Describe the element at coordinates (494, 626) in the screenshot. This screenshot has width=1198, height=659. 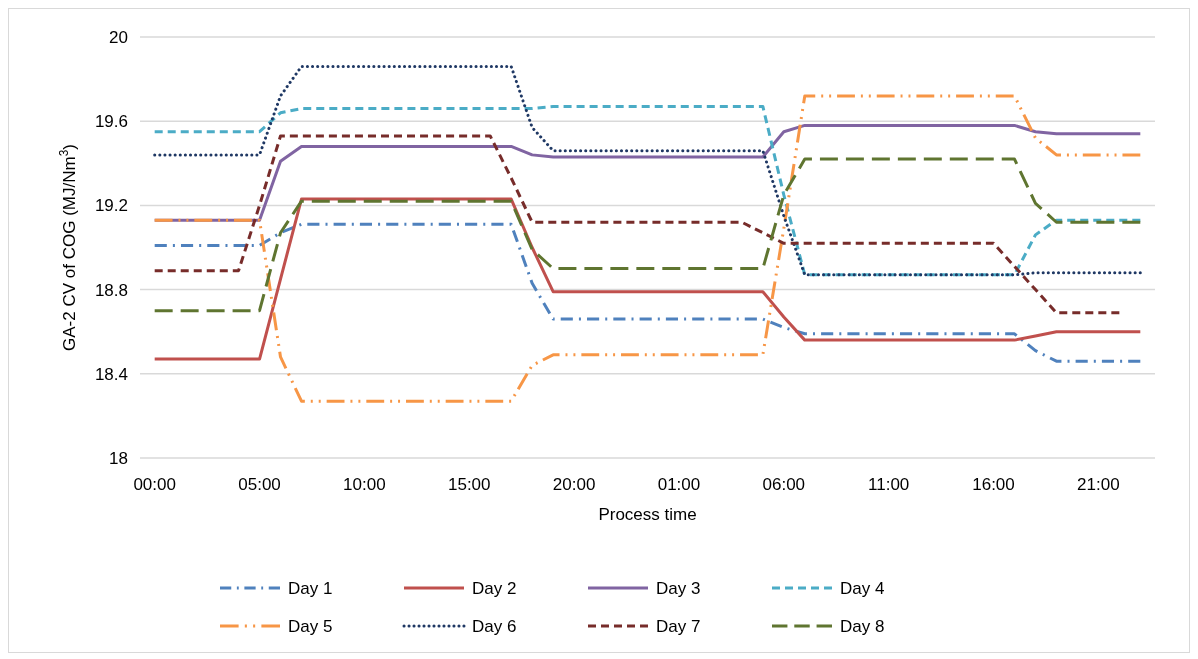
I see `legend-label: Day 6` at that location.